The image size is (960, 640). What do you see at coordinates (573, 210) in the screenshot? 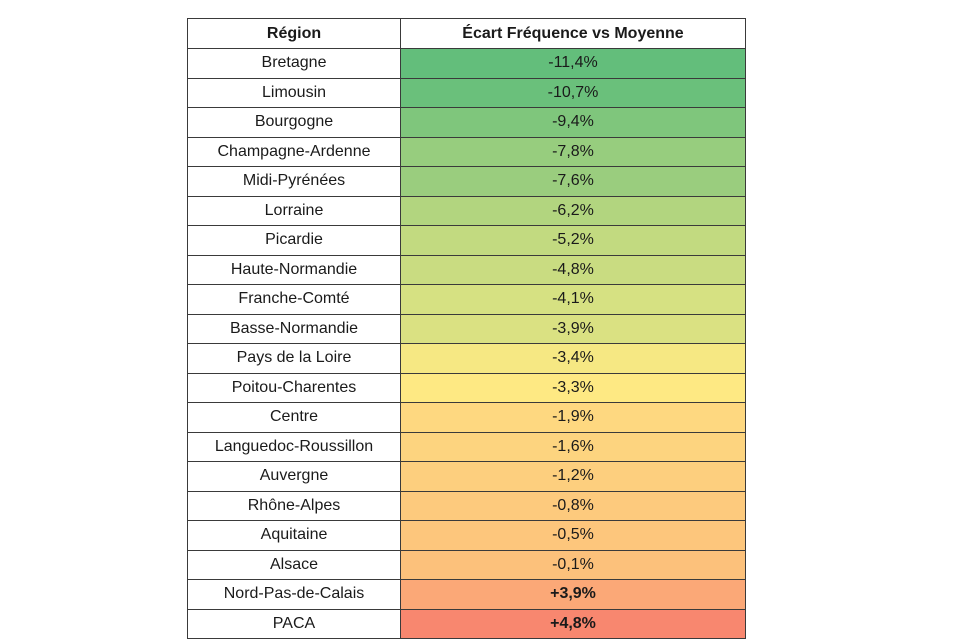
I see `frequency-gap-cell: -6,2%` at bounding box center [573, 210].